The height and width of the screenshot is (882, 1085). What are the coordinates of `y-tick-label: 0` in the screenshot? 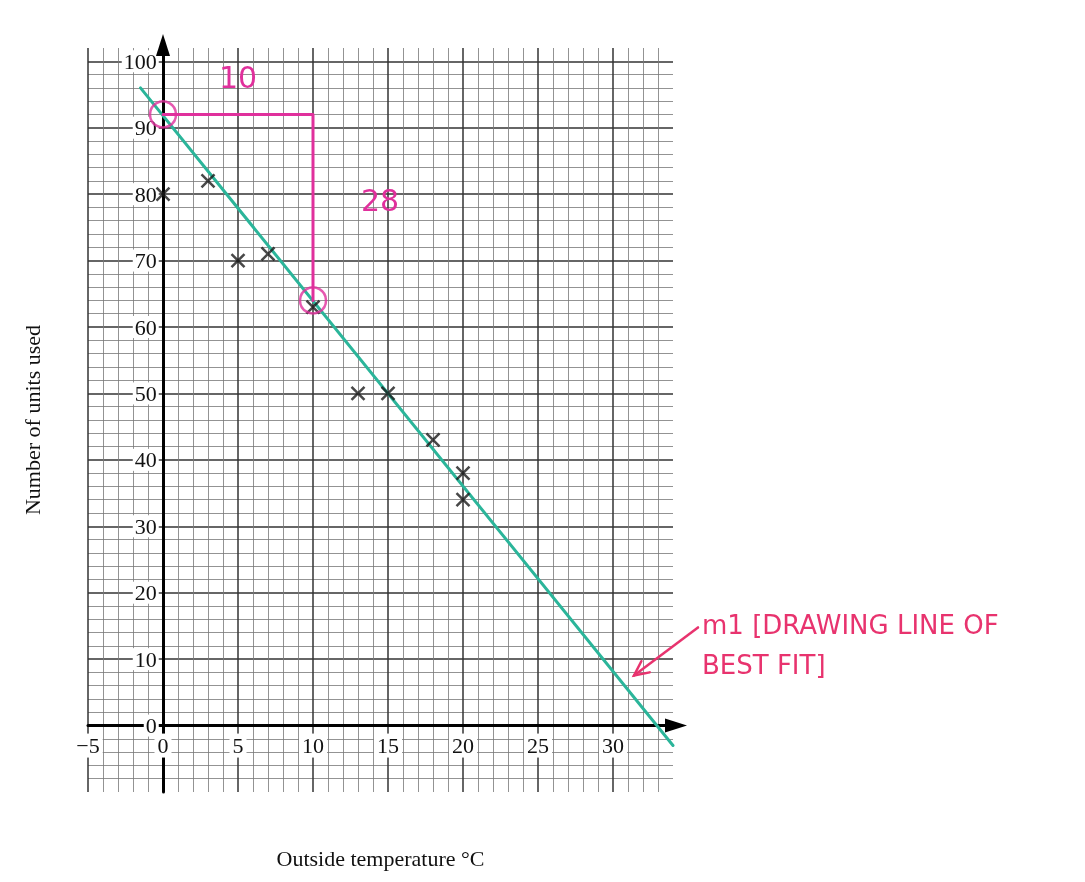 It's located at (151, 726).